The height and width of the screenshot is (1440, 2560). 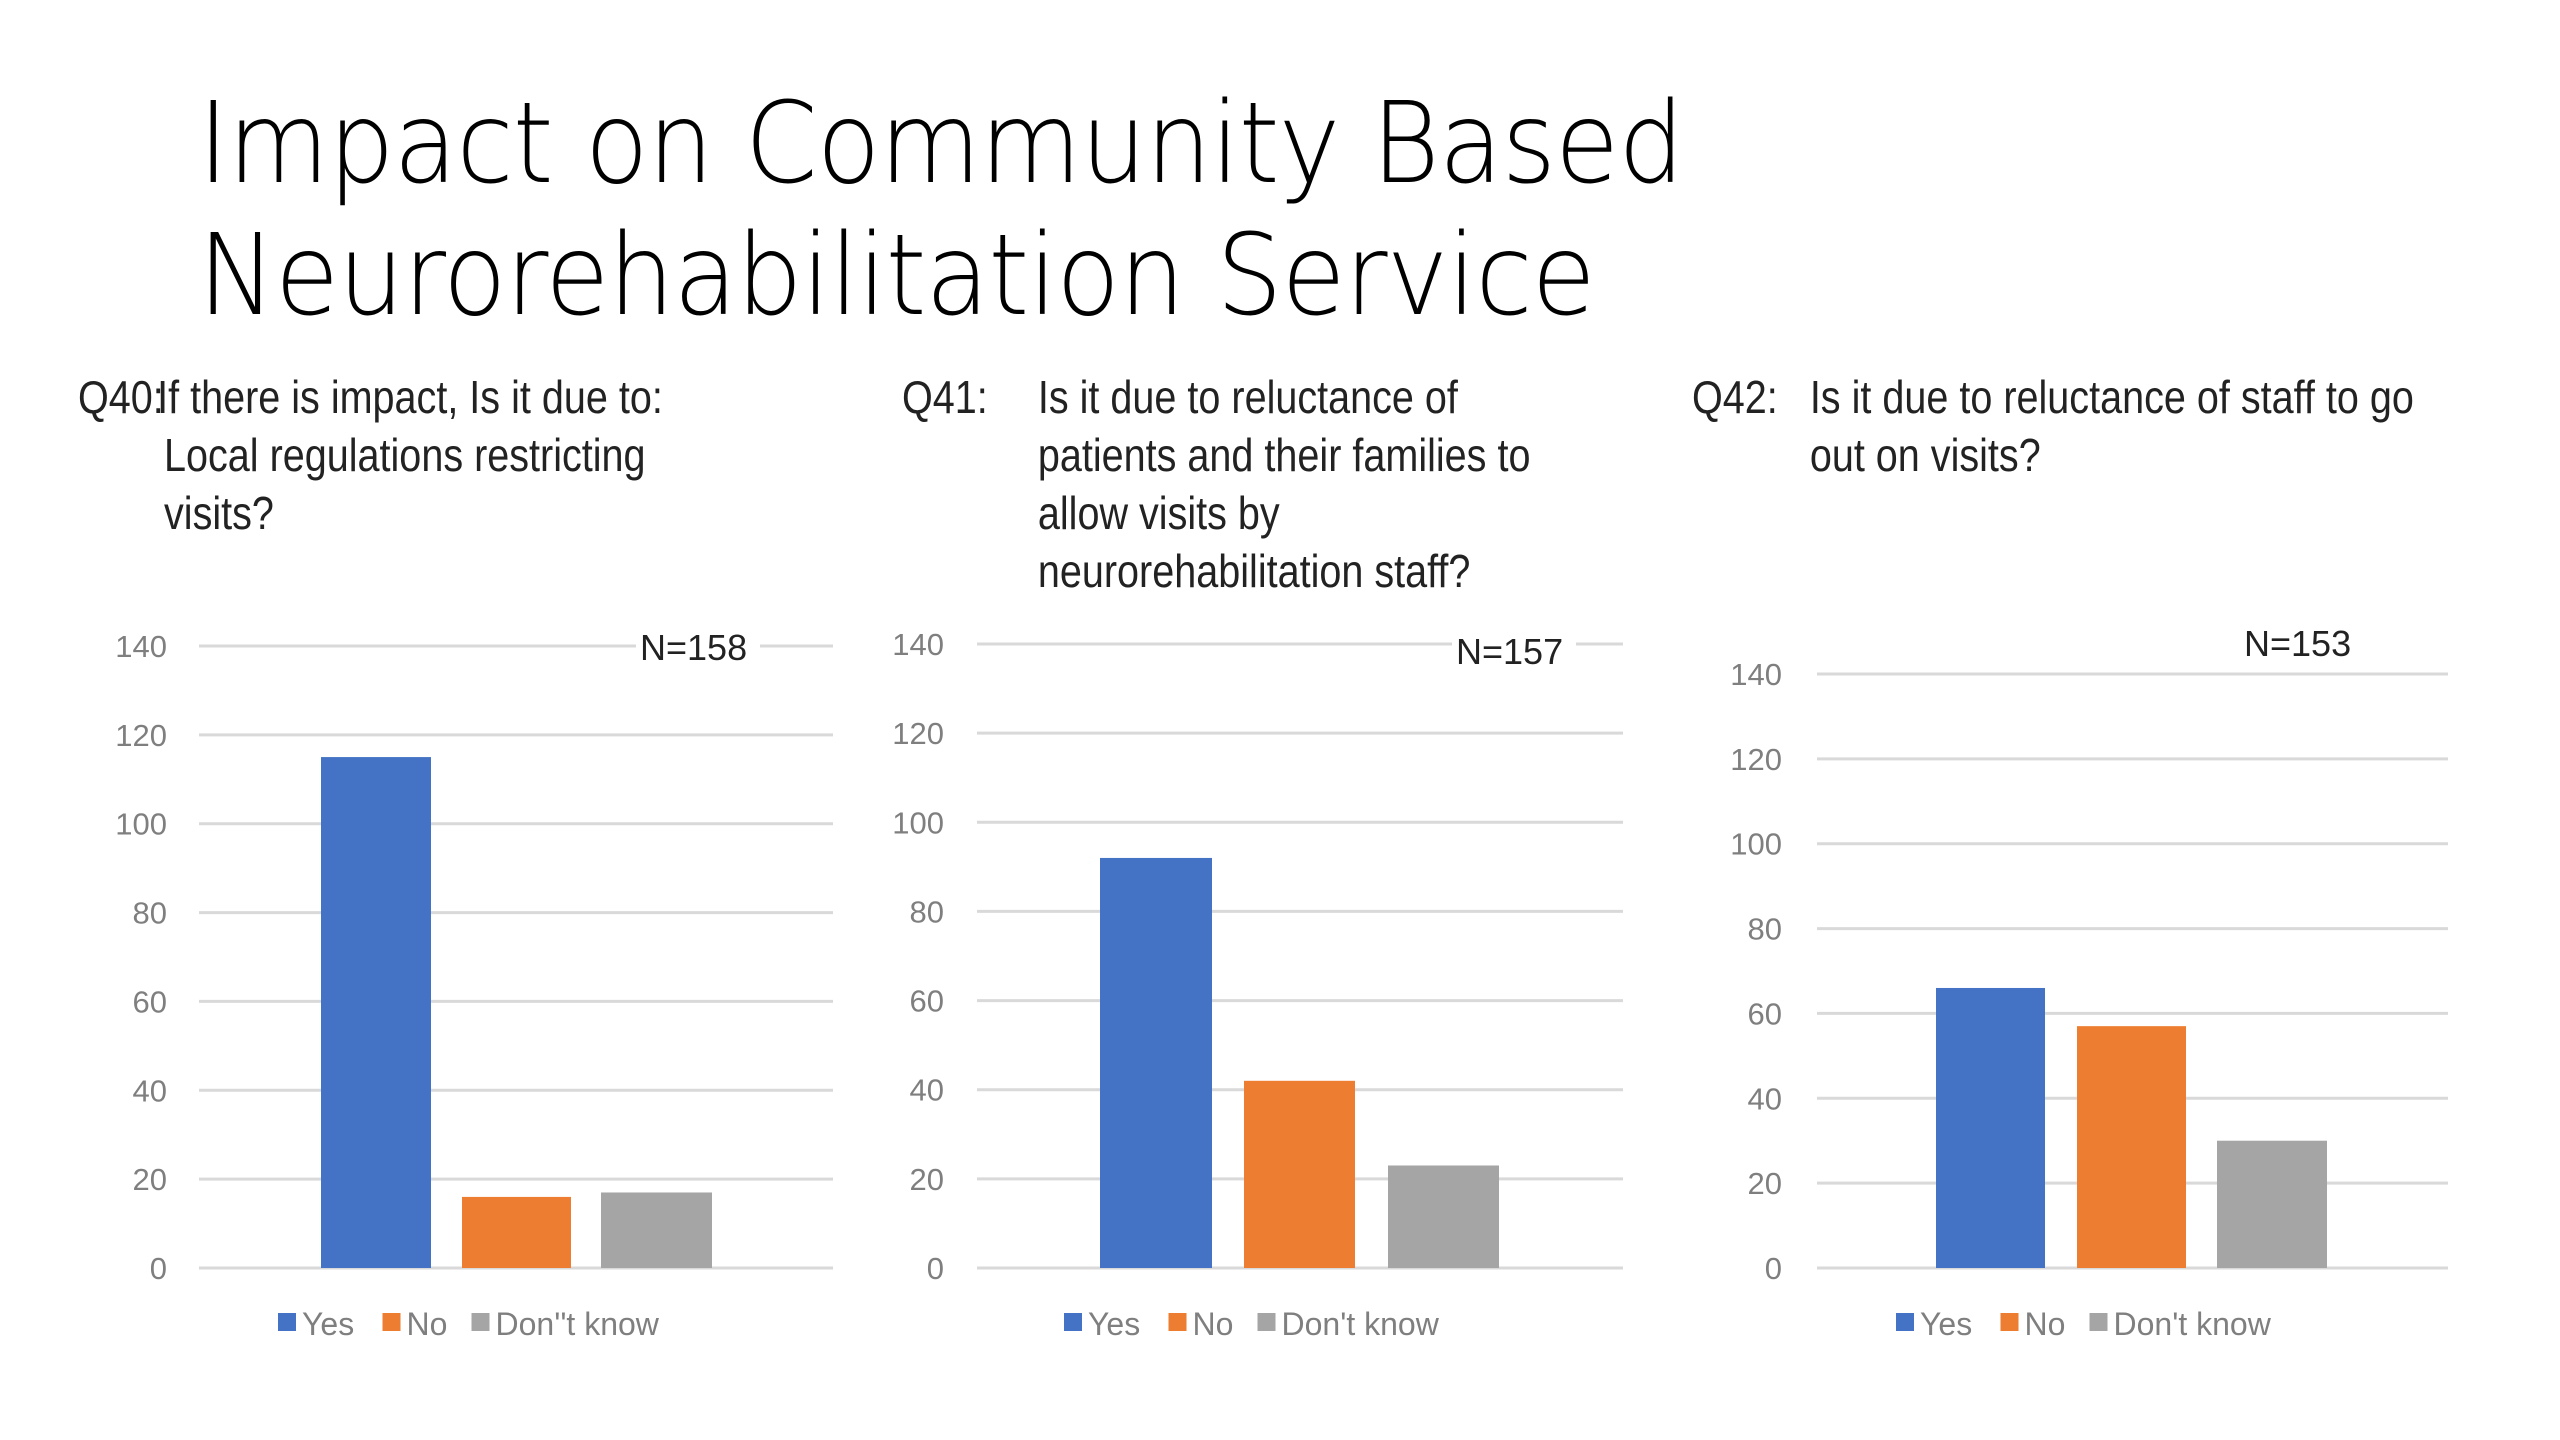 What do you see at coordinates (474, 983) in the screenshot?
I see `chart-1: 0 20 40 60 80 100 120 140 N=158 Yes No Don''t know` at bounding box center [474, 983].